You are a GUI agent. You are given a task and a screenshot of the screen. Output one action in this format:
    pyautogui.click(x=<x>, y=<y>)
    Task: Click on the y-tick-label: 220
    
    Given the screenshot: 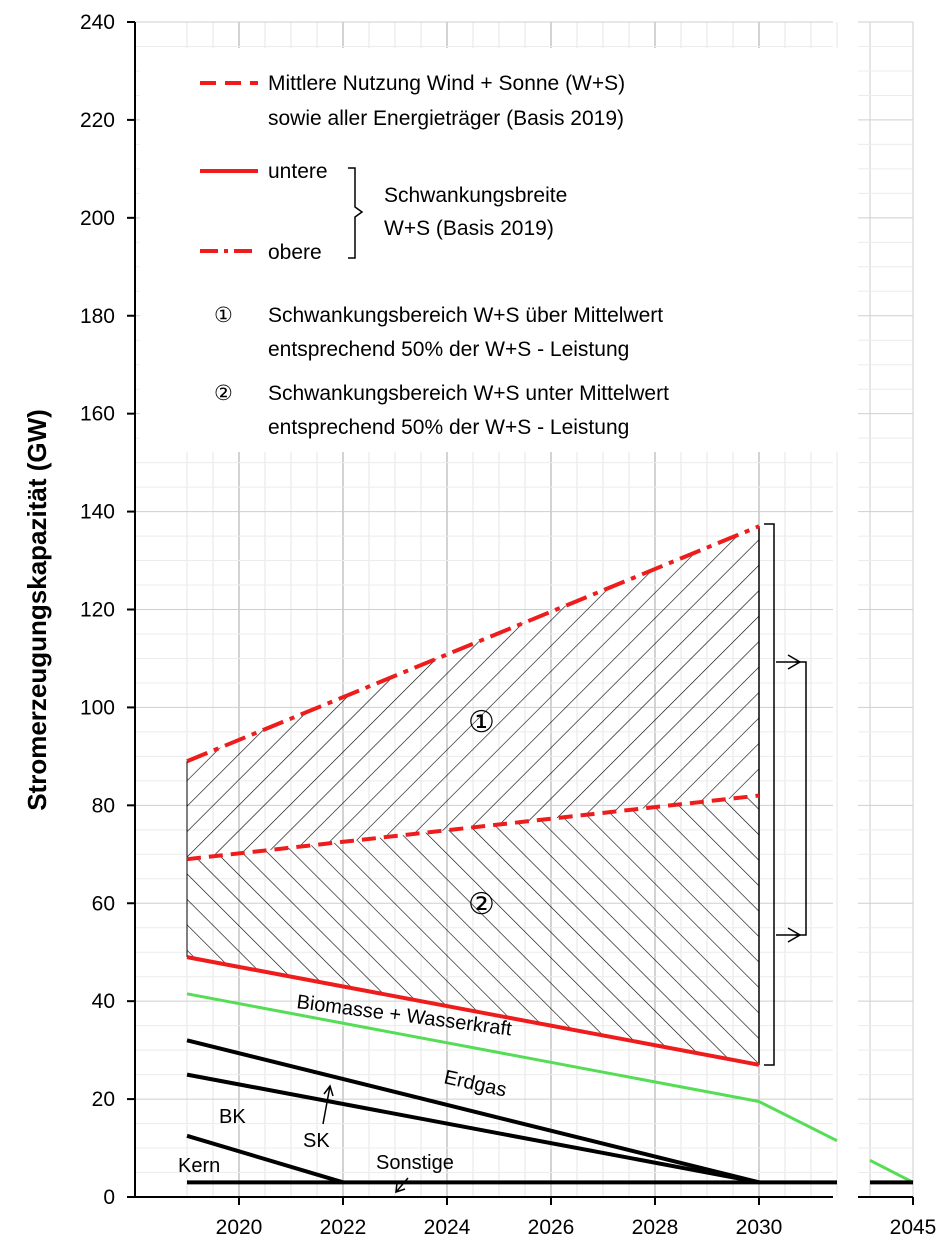 What is the action you would take?
    pyautogui.click(x=97, y=120)
    